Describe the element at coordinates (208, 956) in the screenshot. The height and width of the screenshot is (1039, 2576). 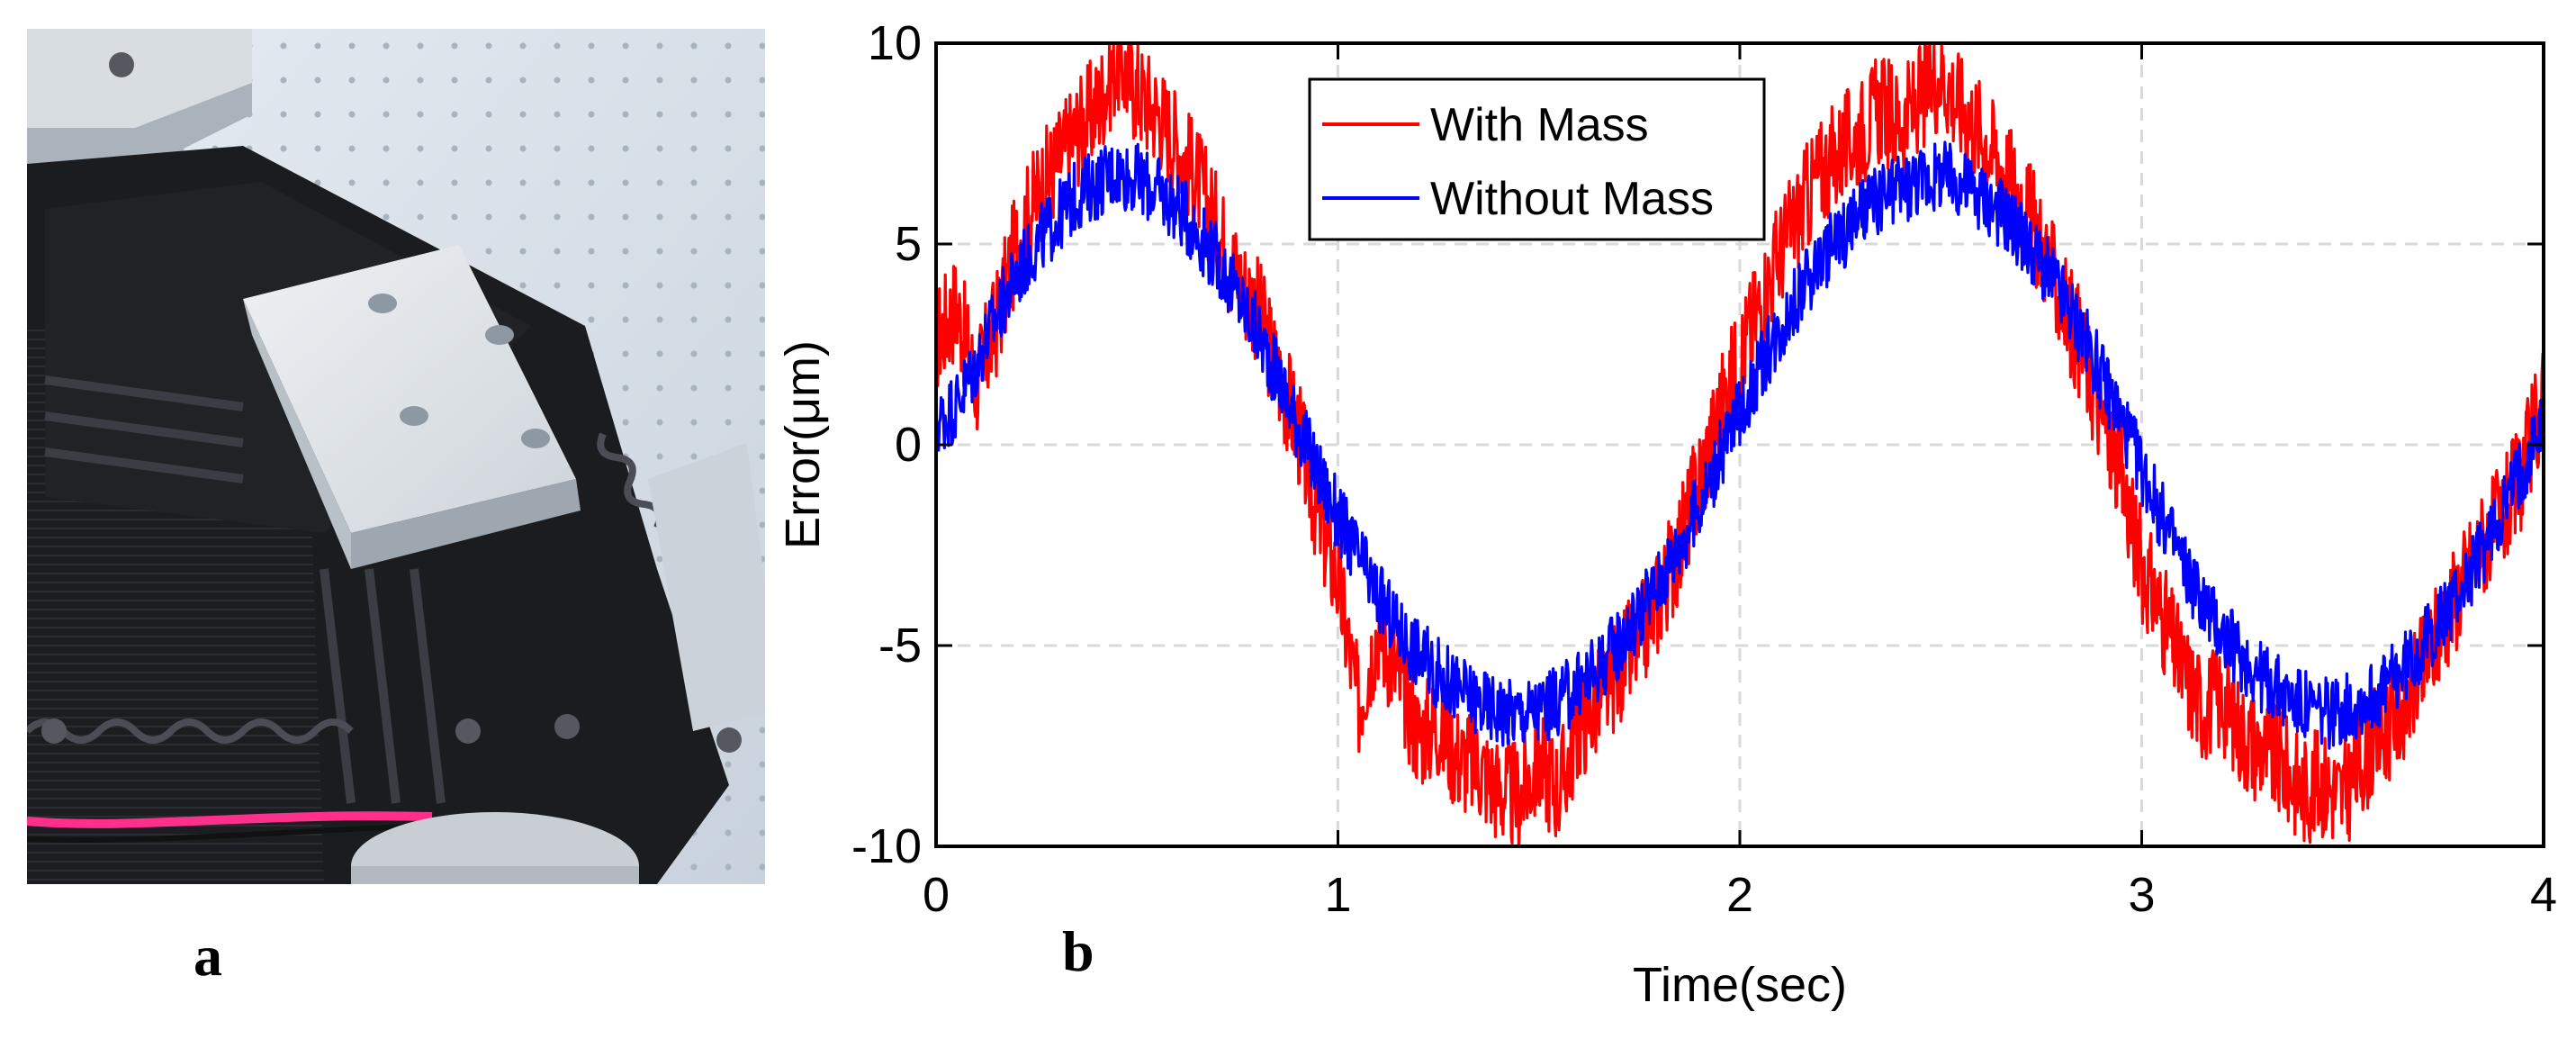
I see `panel-label-a: a` at that location.